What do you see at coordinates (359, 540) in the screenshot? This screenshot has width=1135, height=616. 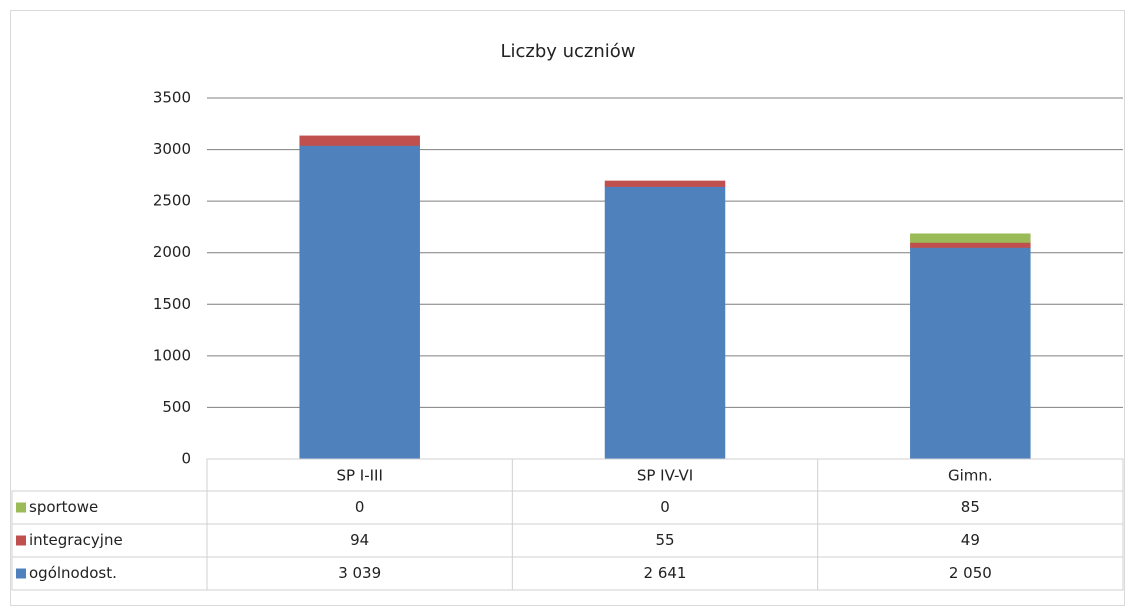 I see `table-value: 94` at bounding box center [359, 540].